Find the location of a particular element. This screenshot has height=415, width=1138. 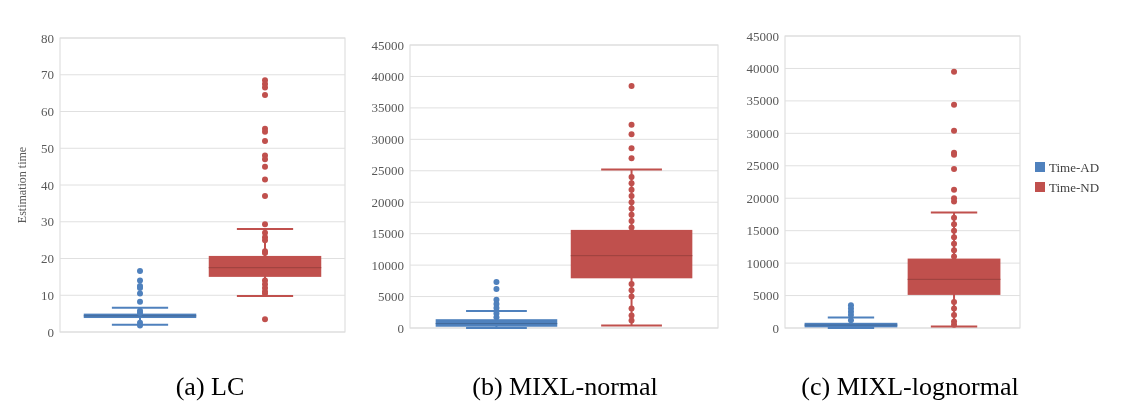

y-tick-label: 80 is located at coordinates (47, 38).